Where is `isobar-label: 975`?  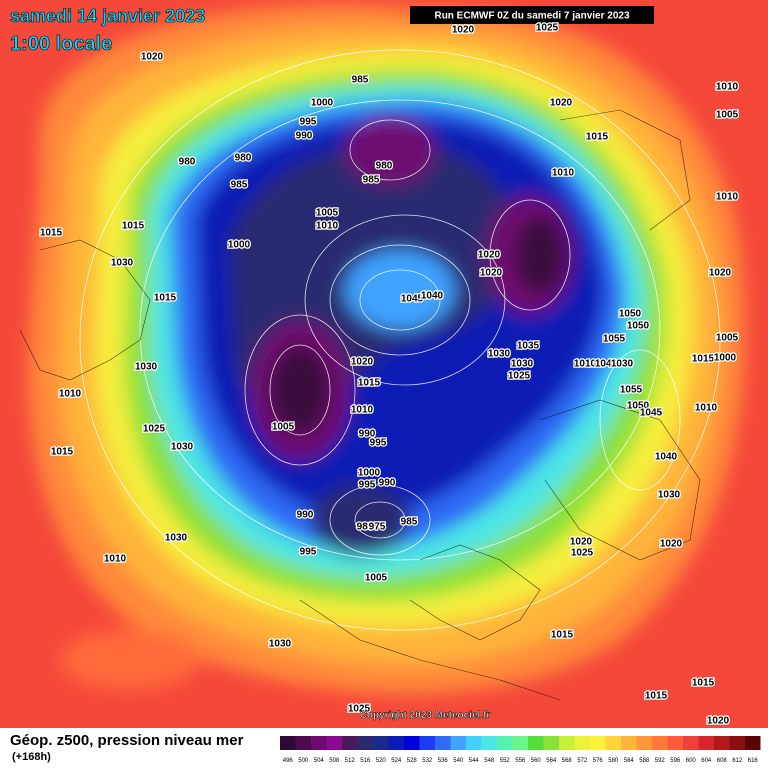 isobar-label: 975 is located at coordinates (377, 527).